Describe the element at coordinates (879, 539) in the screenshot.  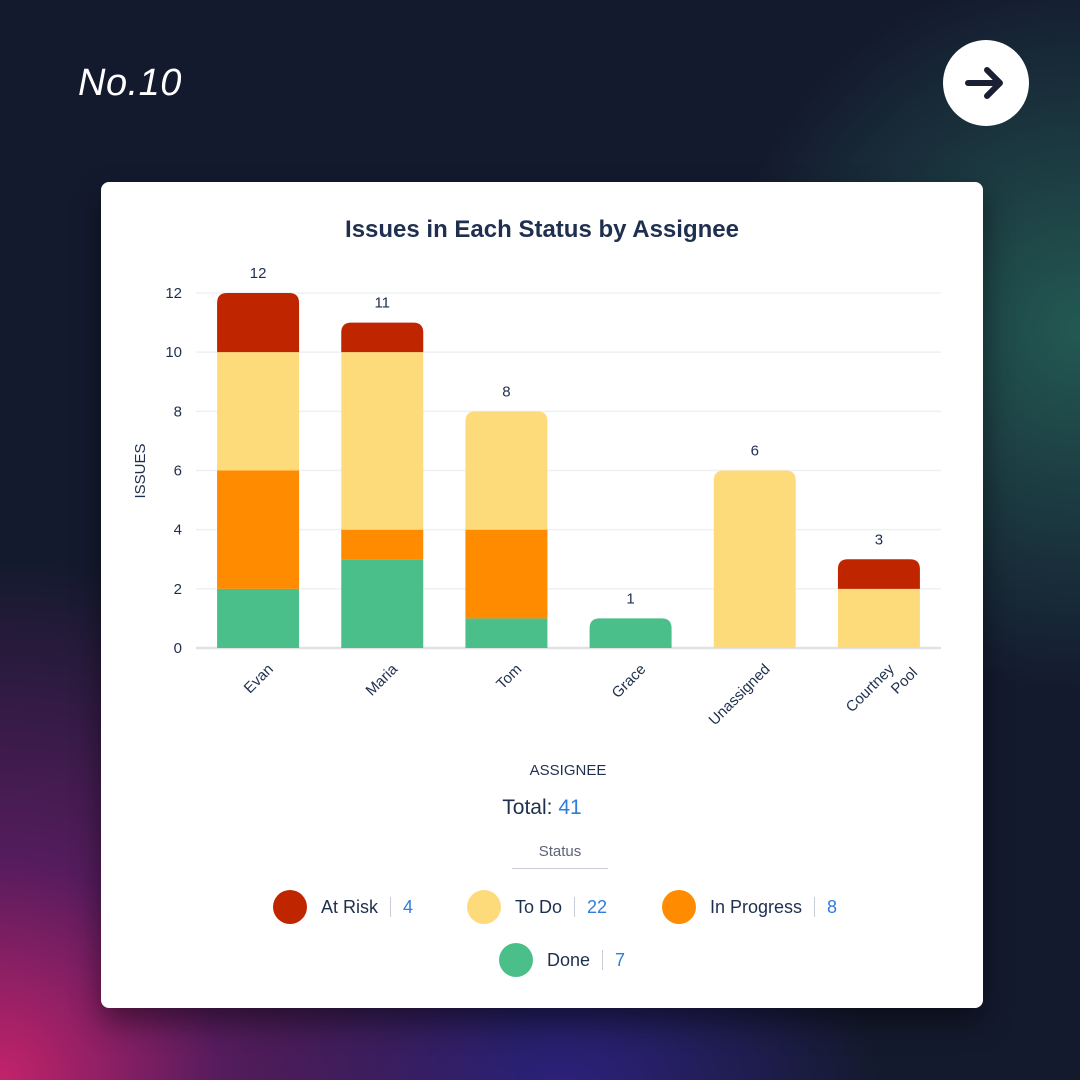
I see `bar-total-label: 3` at that location.